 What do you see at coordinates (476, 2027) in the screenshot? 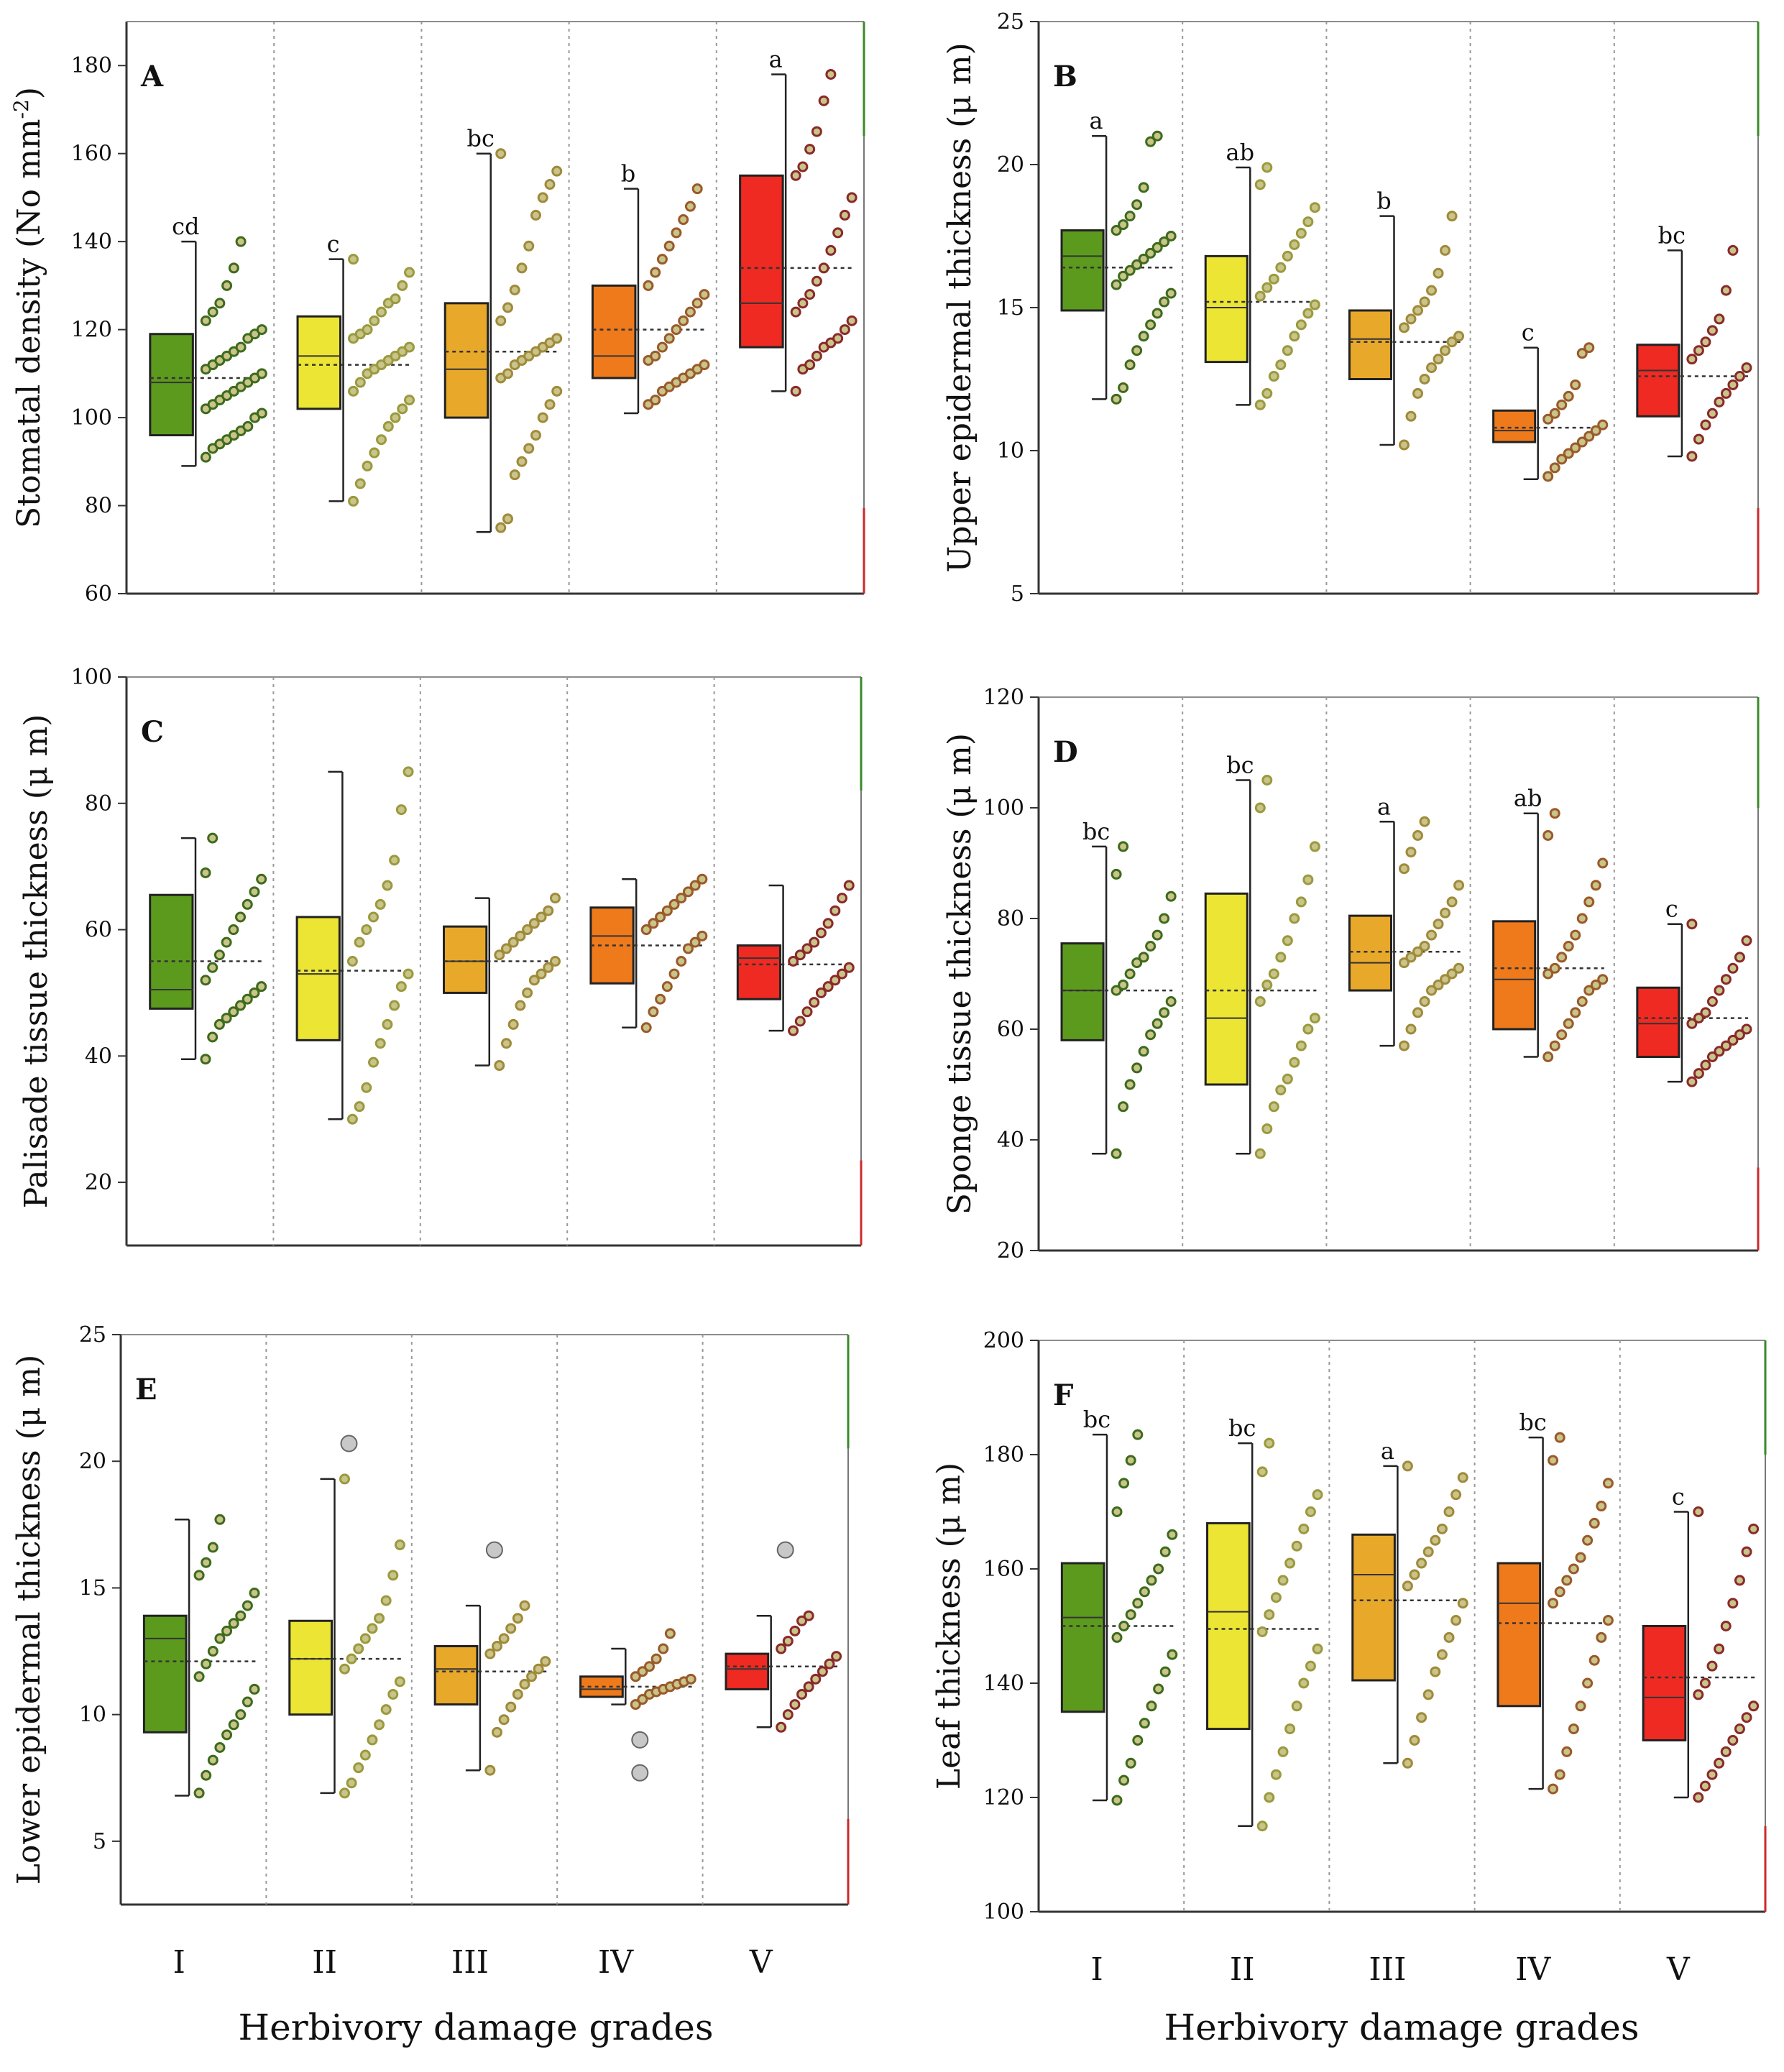
I see `x-axis-title-left: Herbivory damage grades` at bounding box center [476, 2027].